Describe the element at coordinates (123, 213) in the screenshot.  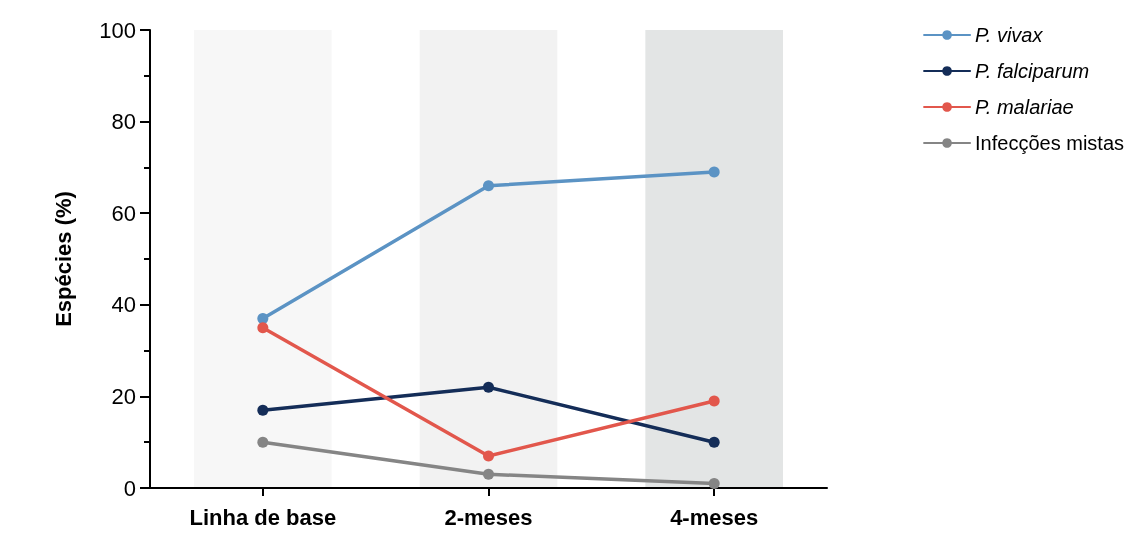
I see `y-tick-label: 60` at that location.